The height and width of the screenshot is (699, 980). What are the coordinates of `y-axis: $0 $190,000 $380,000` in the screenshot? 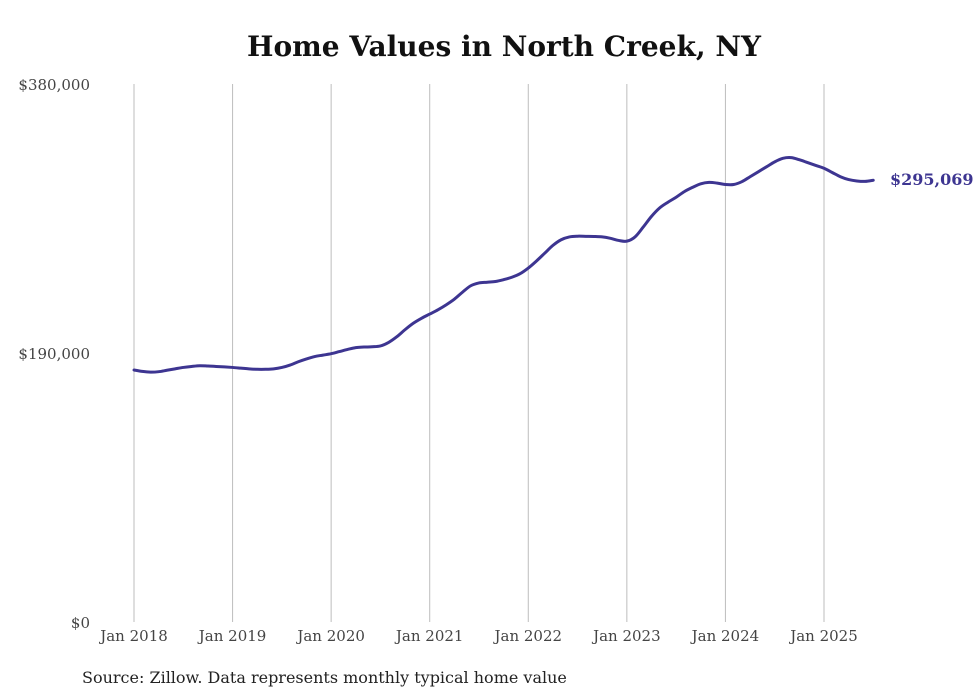 It's located at (54, 354).